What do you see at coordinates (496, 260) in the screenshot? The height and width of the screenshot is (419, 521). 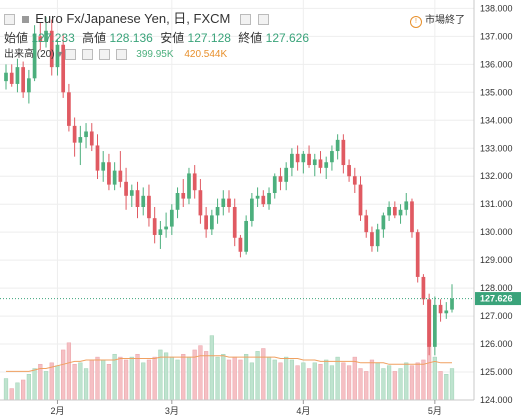 I see `y-tick-label: 129.000` at bounding box center [496, 260].